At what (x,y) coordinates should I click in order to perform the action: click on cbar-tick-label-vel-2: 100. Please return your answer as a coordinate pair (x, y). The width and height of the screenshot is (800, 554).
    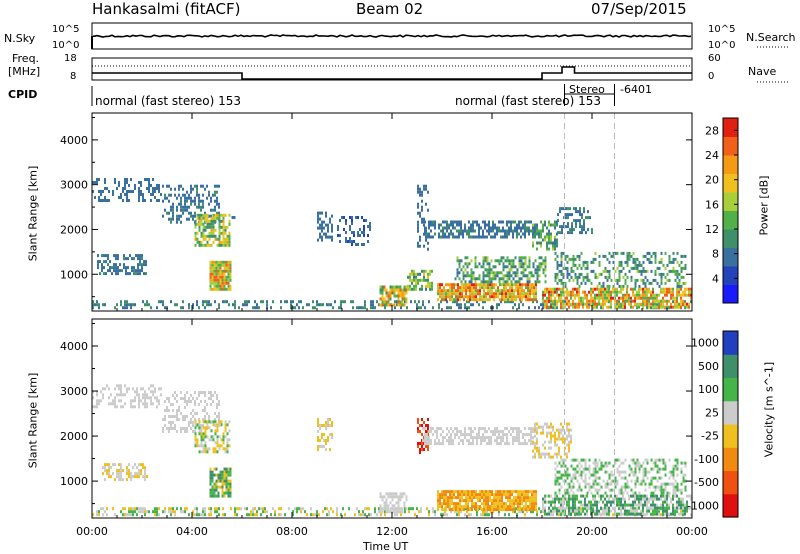
    Looking at the image, I should click on (708, 389).